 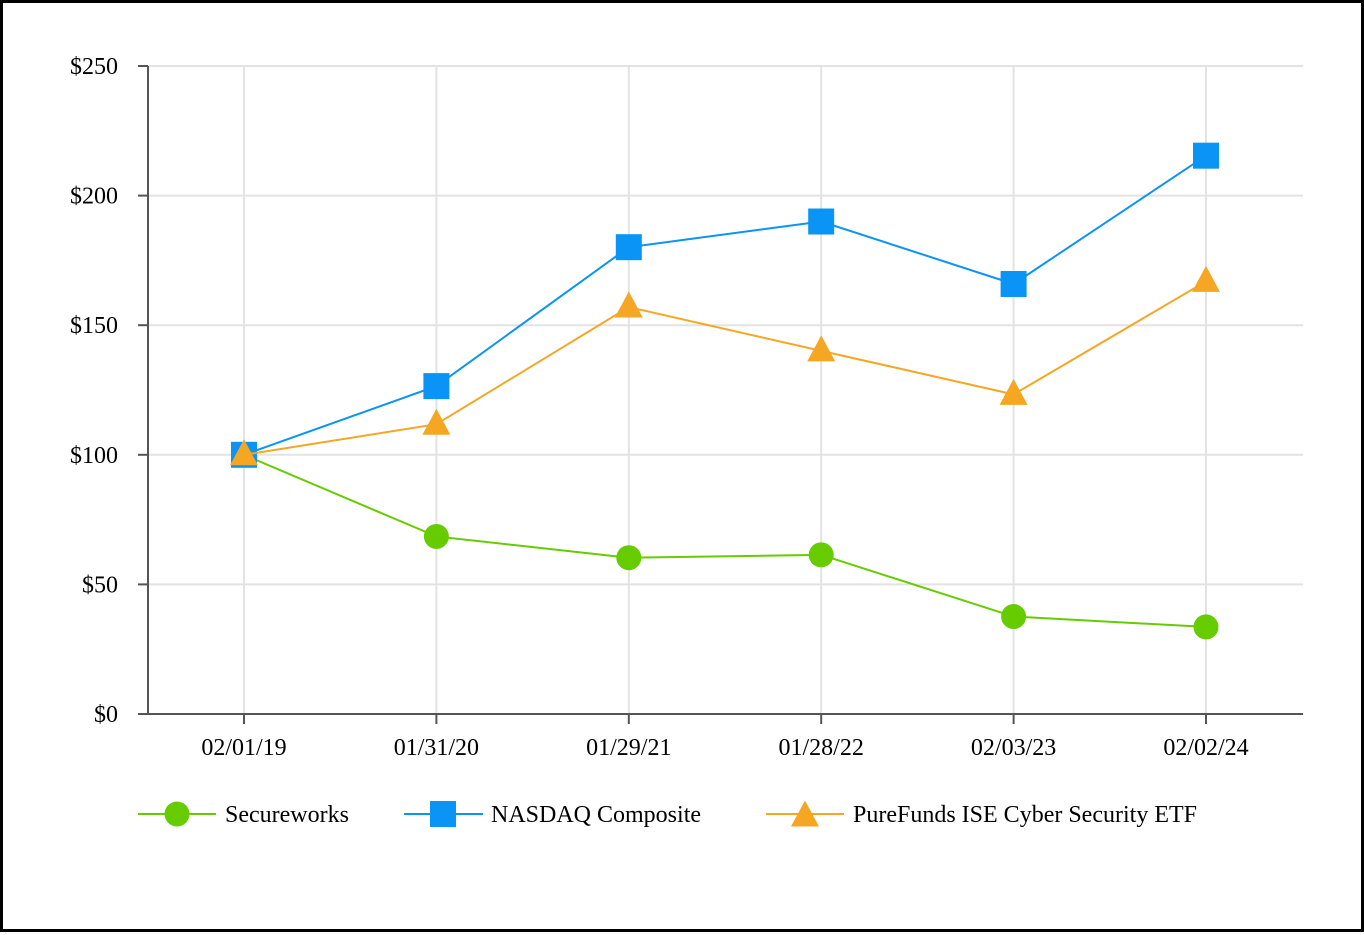 What do you see at coordinates (94, 326) in the screenshot?
I see `y-tick-label: $150` at bounding box center [94, 326].